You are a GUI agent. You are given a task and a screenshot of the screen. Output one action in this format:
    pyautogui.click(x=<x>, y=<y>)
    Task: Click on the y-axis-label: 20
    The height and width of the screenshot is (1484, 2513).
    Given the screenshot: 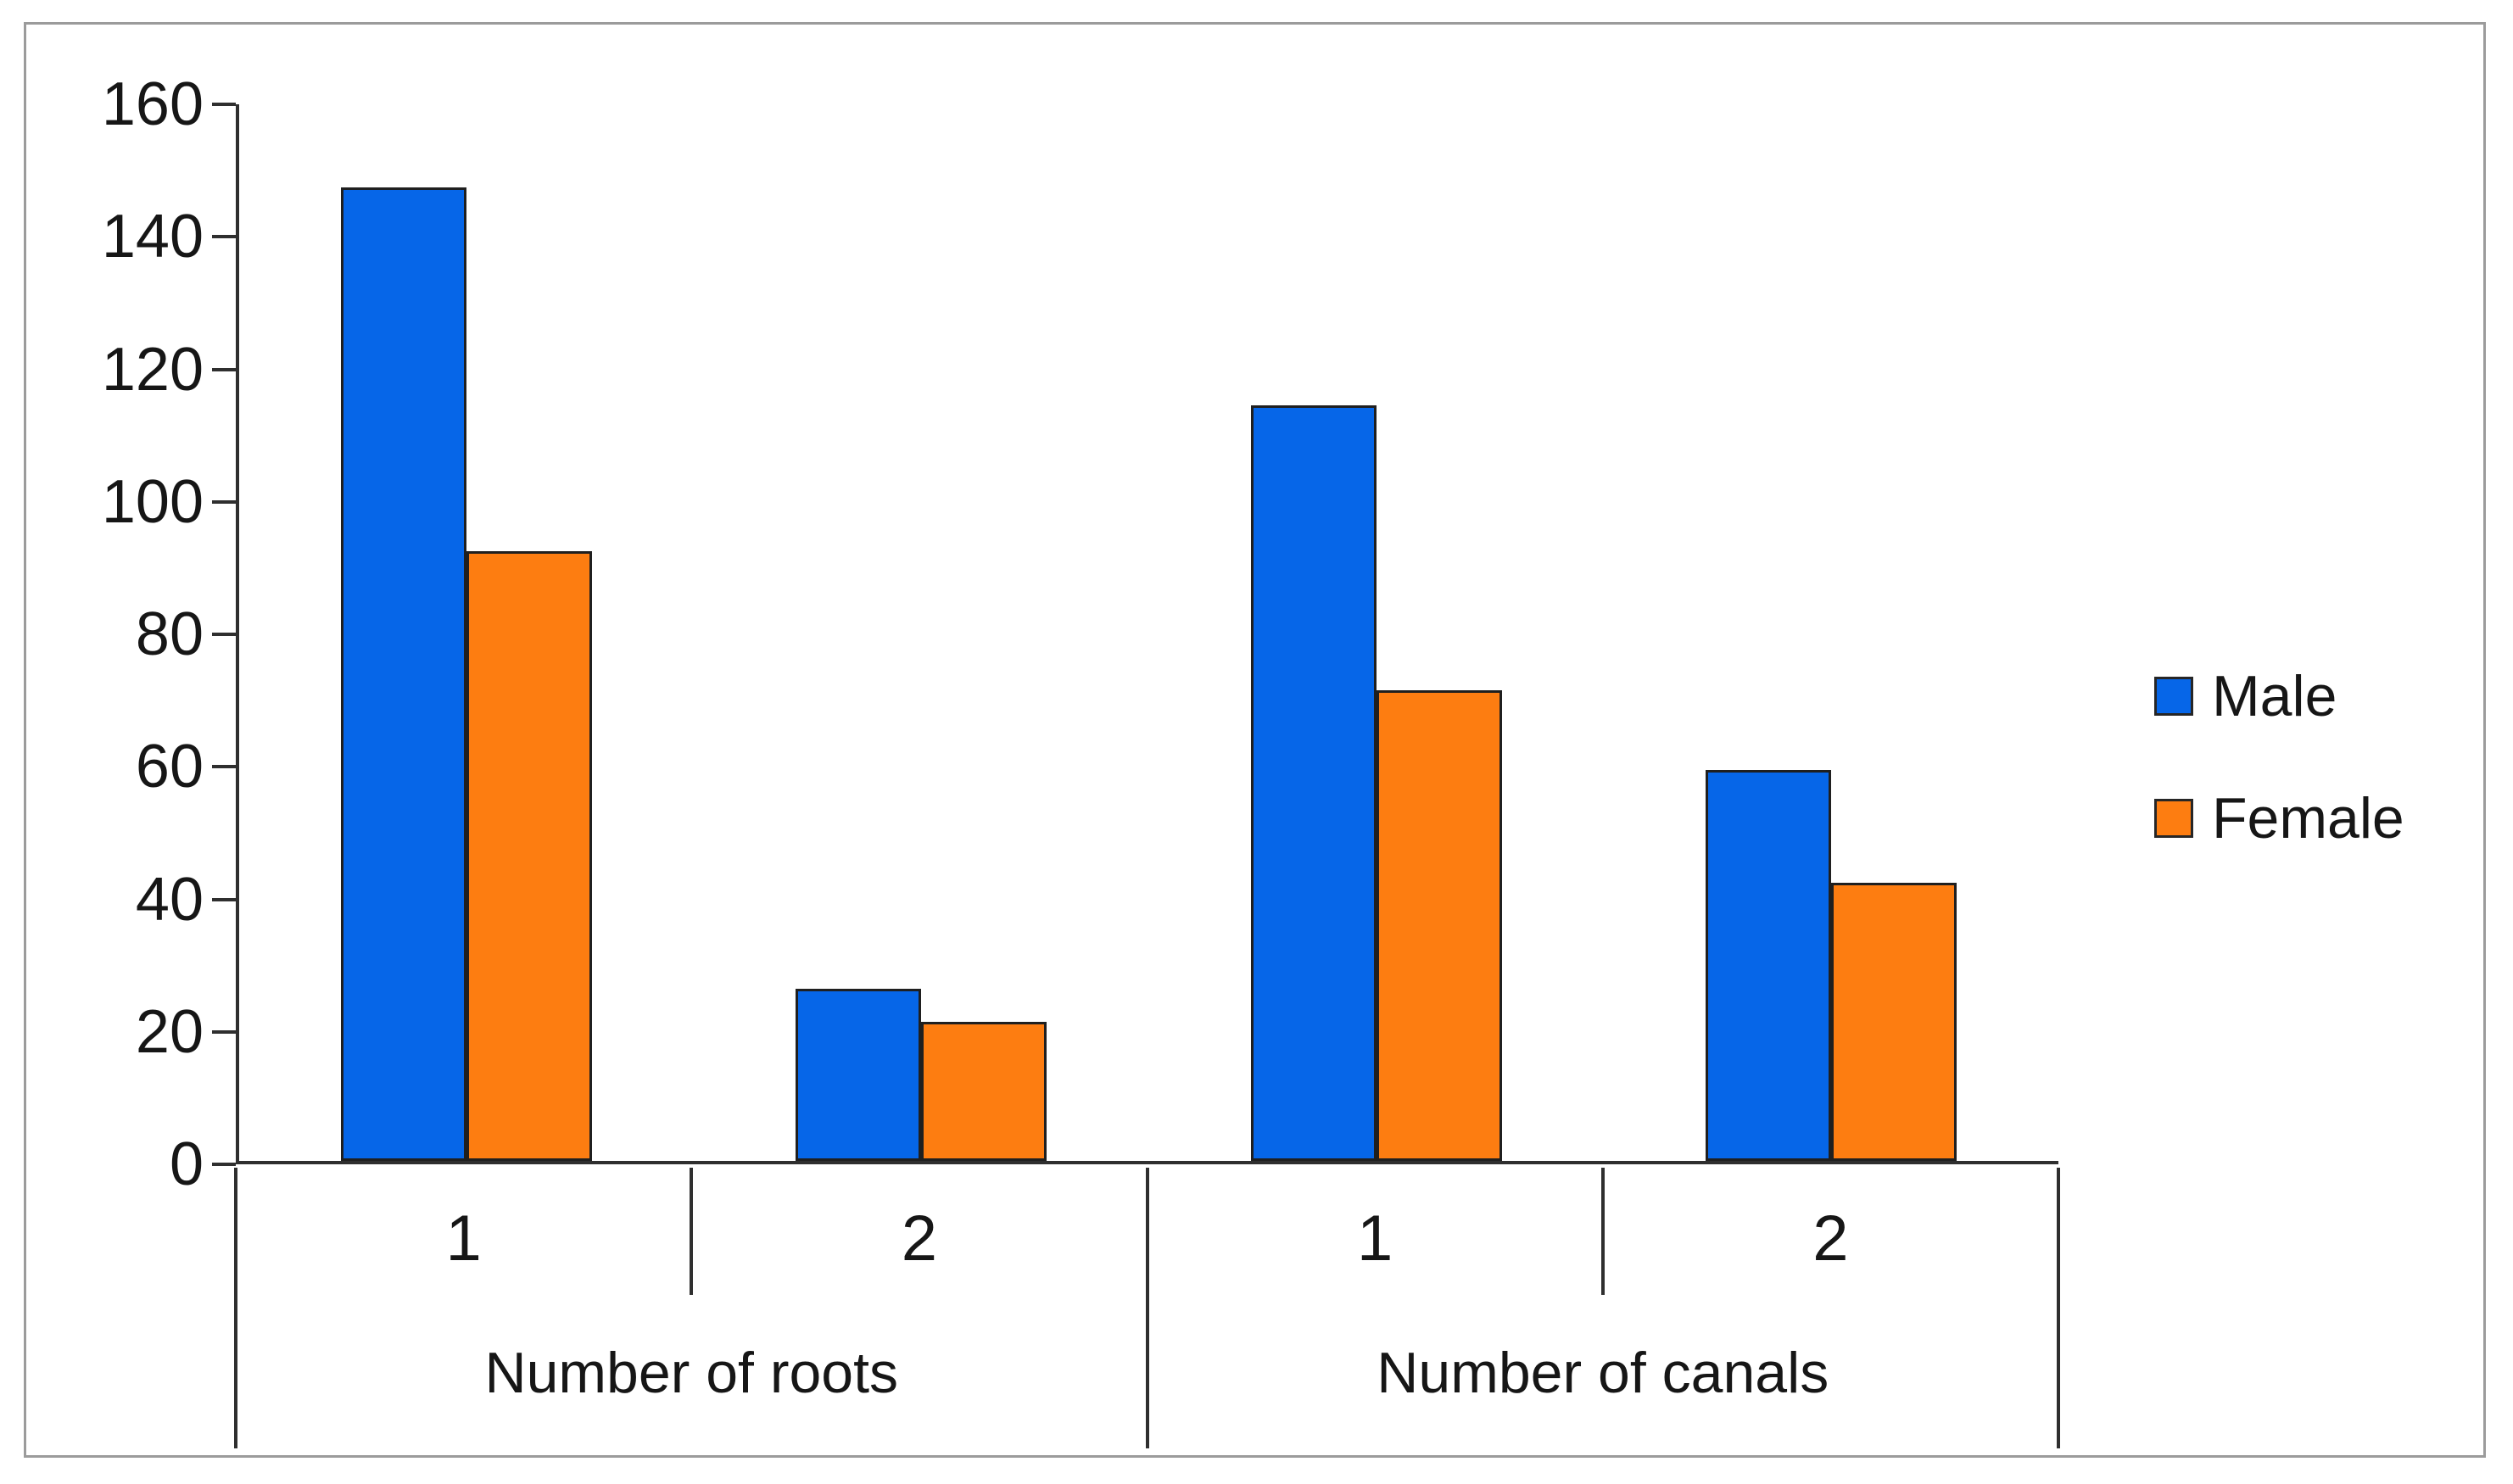 What is the action you would take?
    pyautogui.click(x=169, y=1031)
    